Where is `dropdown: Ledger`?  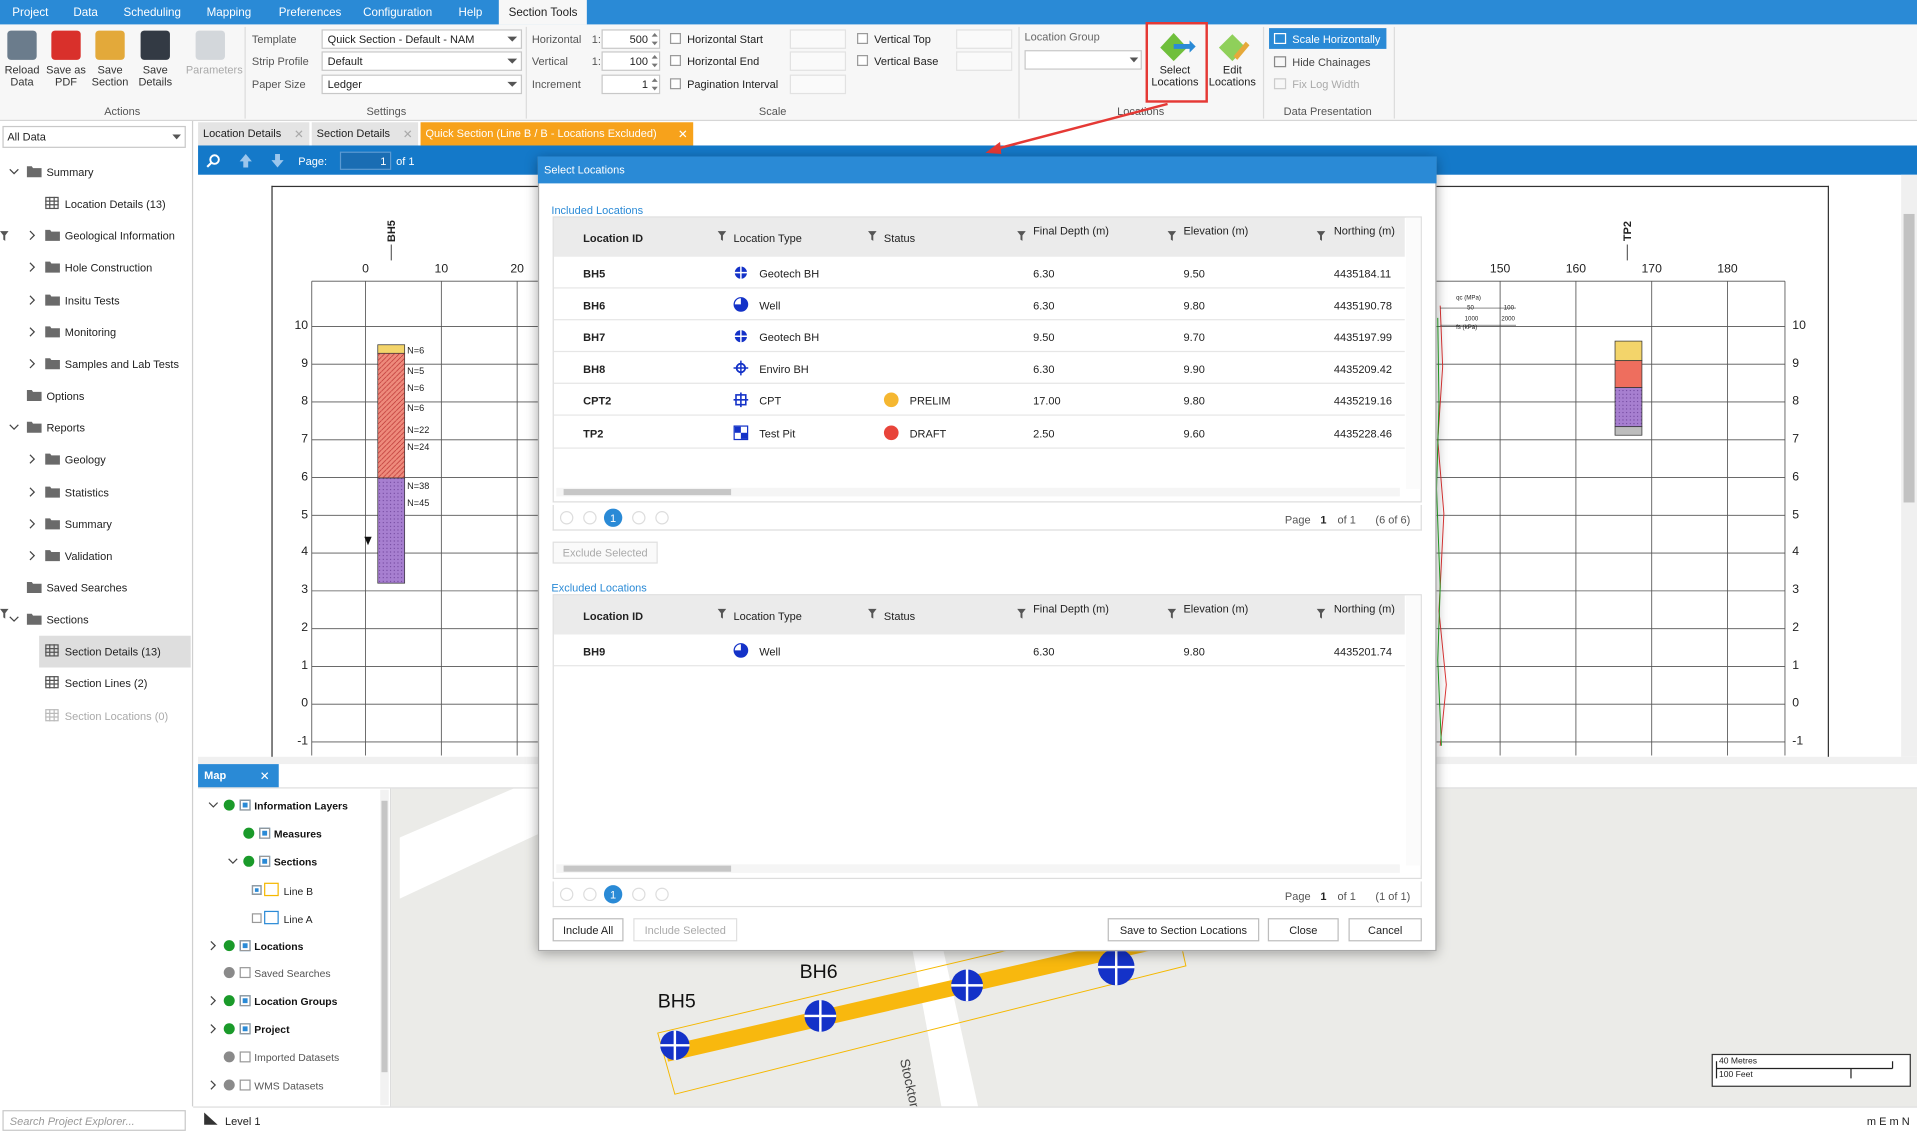 dropdown: Ledger is located at coordinates (422, 84).